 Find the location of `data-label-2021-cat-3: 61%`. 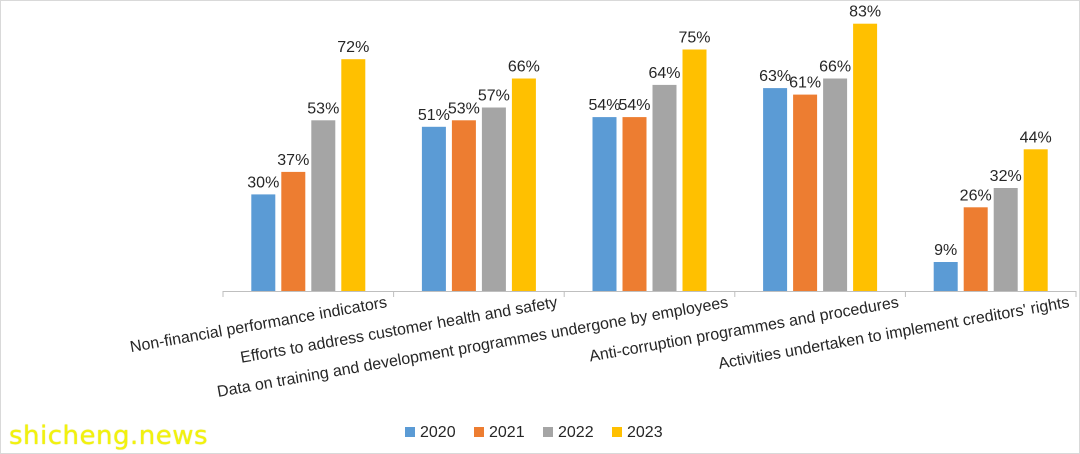

data-label-2021-cat-3: 61% is located at coordinates (805, 83).